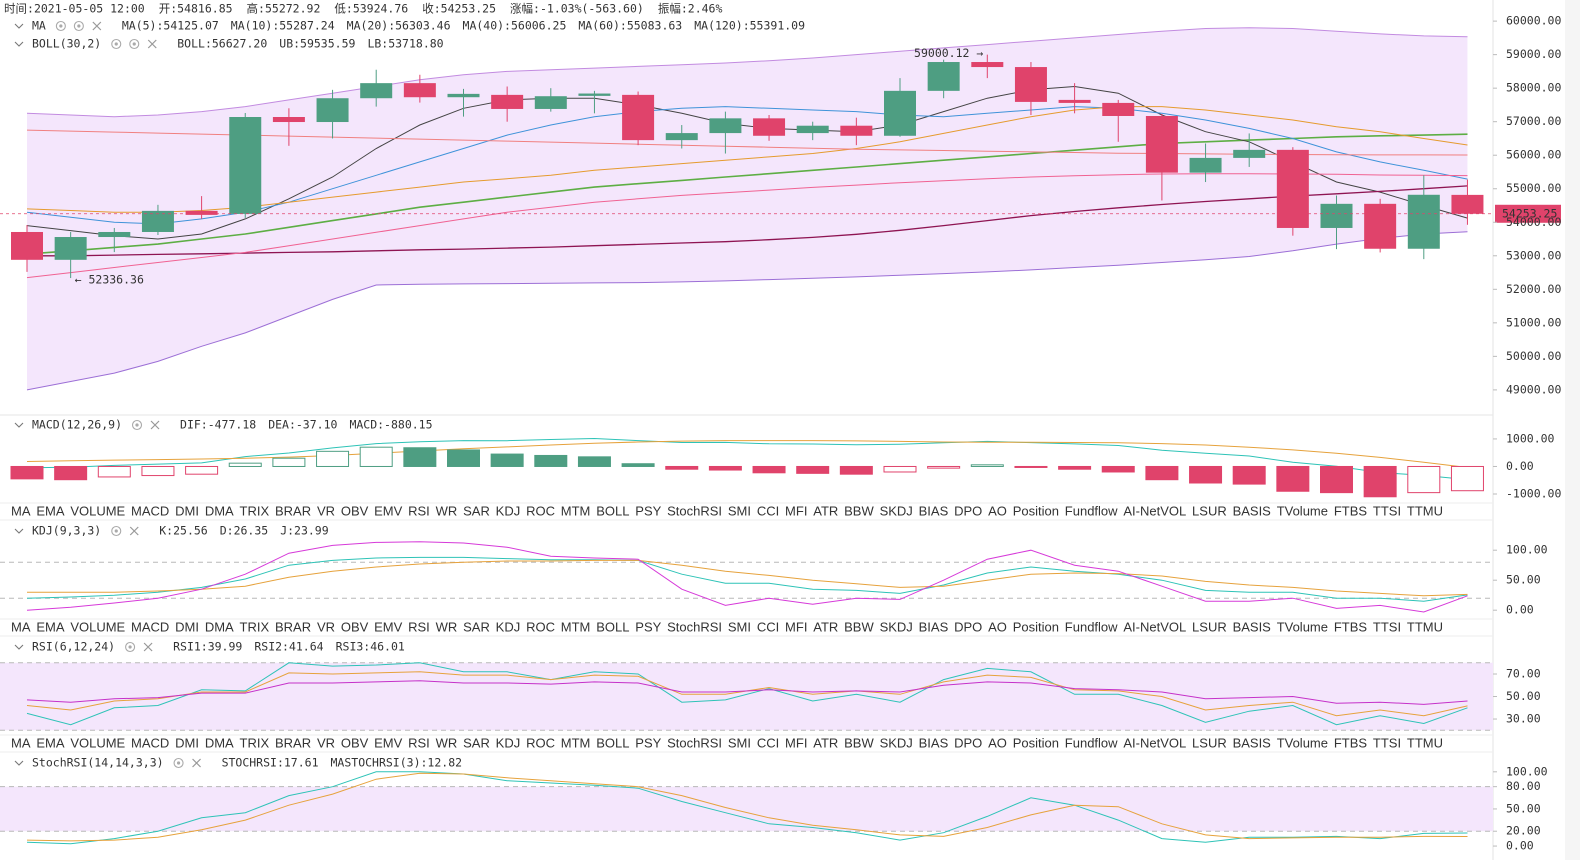 This screenshot has width=1580, height=860. Describe the element at coordinates (859, 510) in the screenshot. I see `indicator-tab: BBW` at that location.